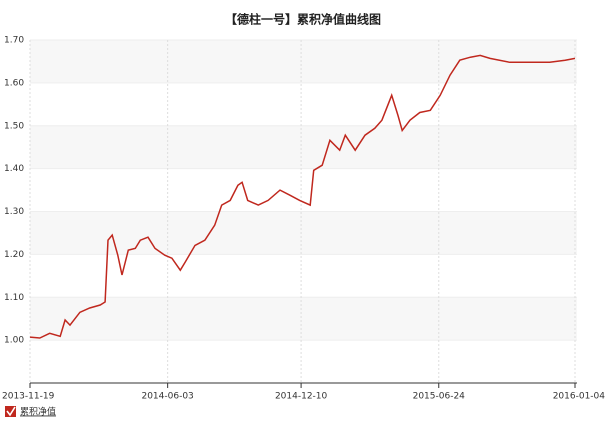 The width and height of the screenshot is (607, 423). I want to click on y-tick-label: 1.60, so click(14, 83).